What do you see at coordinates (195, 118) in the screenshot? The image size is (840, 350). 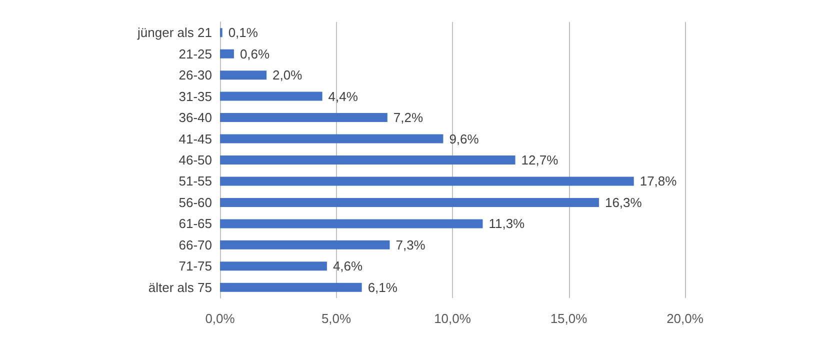 I see `y-tick-label: 36-40` at bounding box center [195, 118].